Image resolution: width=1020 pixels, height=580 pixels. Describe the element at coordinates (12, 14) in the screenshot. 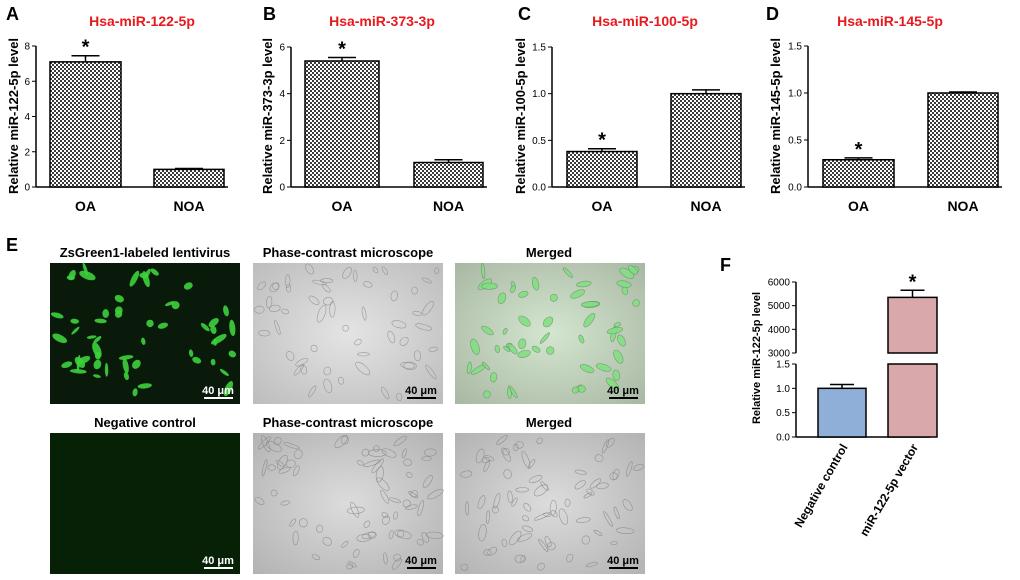

I see `panel-letter-a: A` at that location.